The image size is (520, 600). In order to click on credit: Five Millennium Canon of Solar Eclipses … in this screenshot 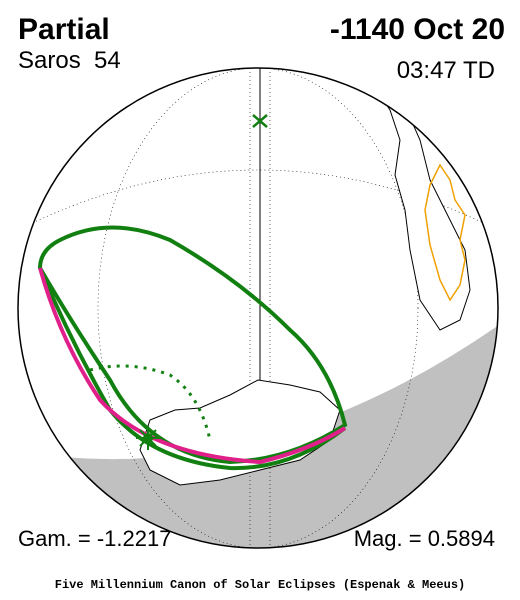, I will do `click(260, 585)`.